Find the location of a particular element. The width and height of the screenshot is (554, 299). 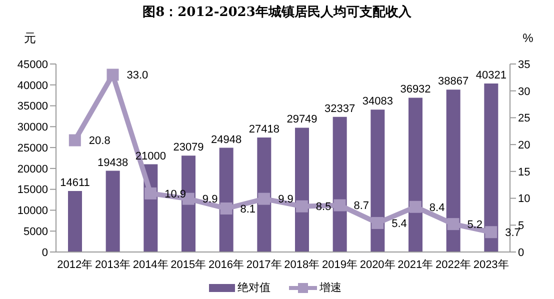

chart-title: 图8：2012-2023年城镇居民人均可支配收入 is located at coordinates (277, 13).